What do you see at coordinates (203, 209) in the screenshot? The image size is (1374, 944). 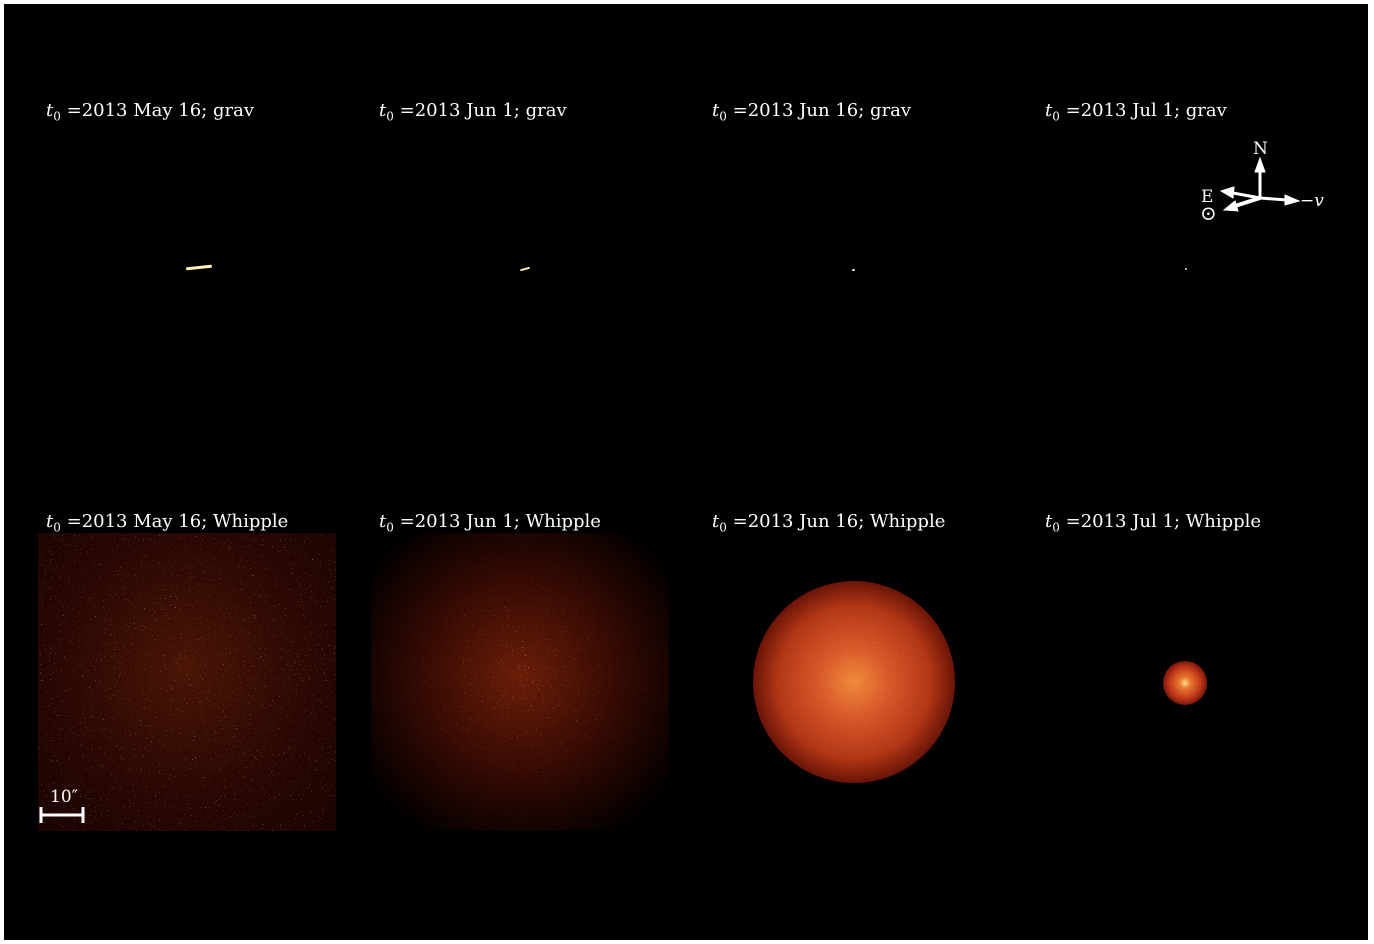 I see `panel-grav-may16: t0 =2013 May 16; grav` at bounding box center [203, 209].